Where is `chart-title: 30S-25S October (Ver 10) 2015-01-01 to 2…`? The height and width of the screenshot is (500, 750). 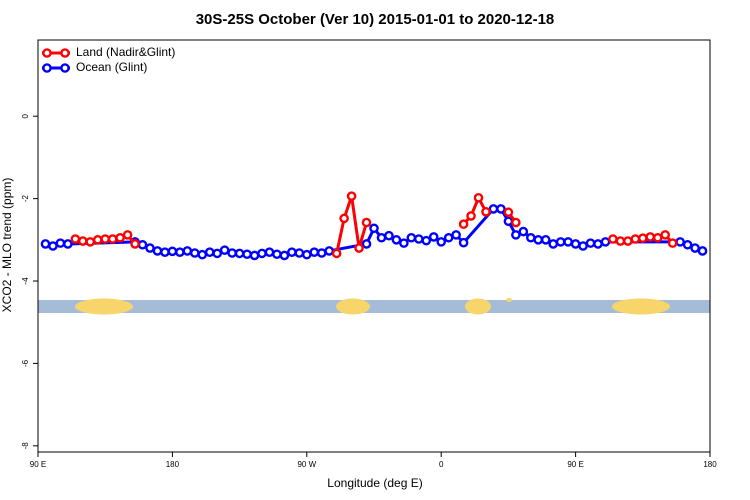 chart-title: 30S-25S October (Ver 10) 2015-01-01 to 2… is located at coordinates (375, 19).